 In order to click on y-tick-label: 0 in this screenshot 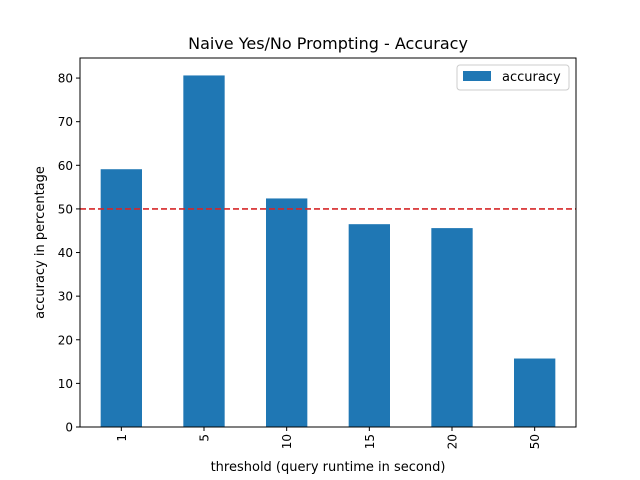, I will do `click(69, 428)`.